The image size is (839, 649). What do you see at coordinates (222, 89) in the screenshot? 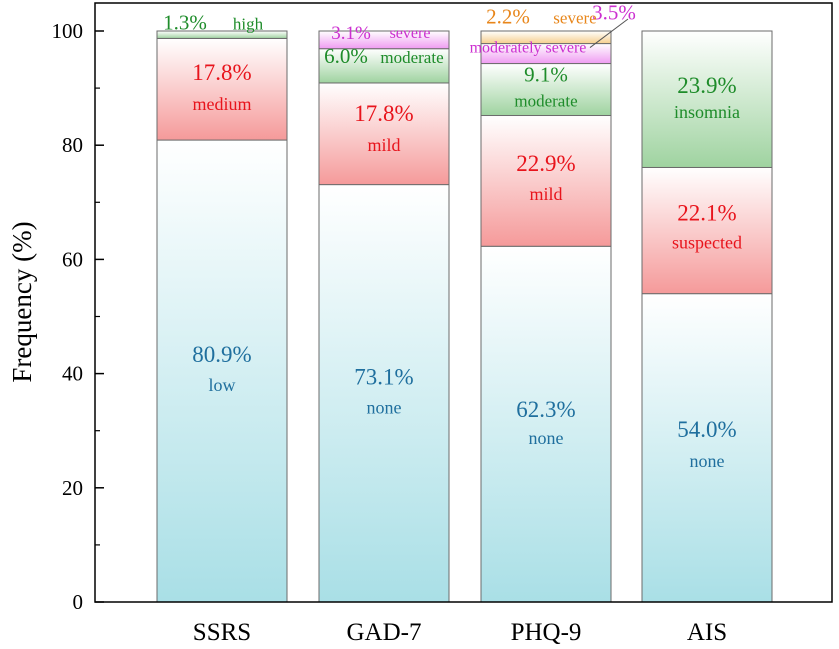
I see `bar-segment-ssrs-medium` at bounding box center [222, 89].